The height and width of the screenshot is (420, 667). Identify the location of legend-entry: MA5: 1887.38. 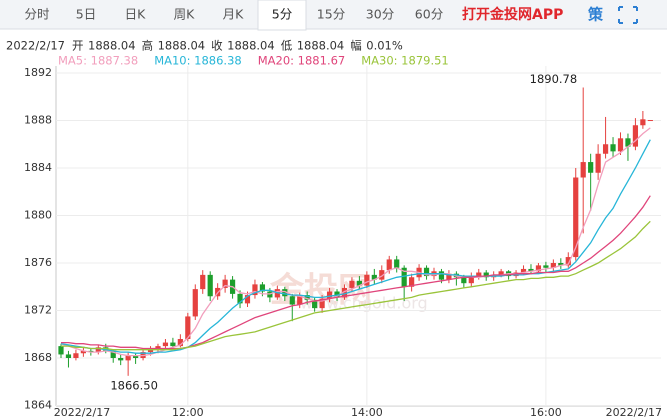
(98, 61).